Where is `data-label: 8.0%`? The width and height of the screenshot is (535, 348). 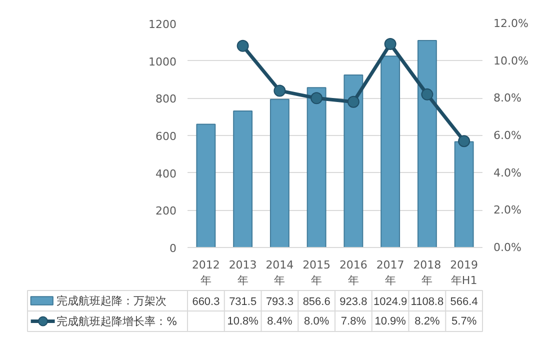 data-label: 8.0% is located at coordinates (317, 321).